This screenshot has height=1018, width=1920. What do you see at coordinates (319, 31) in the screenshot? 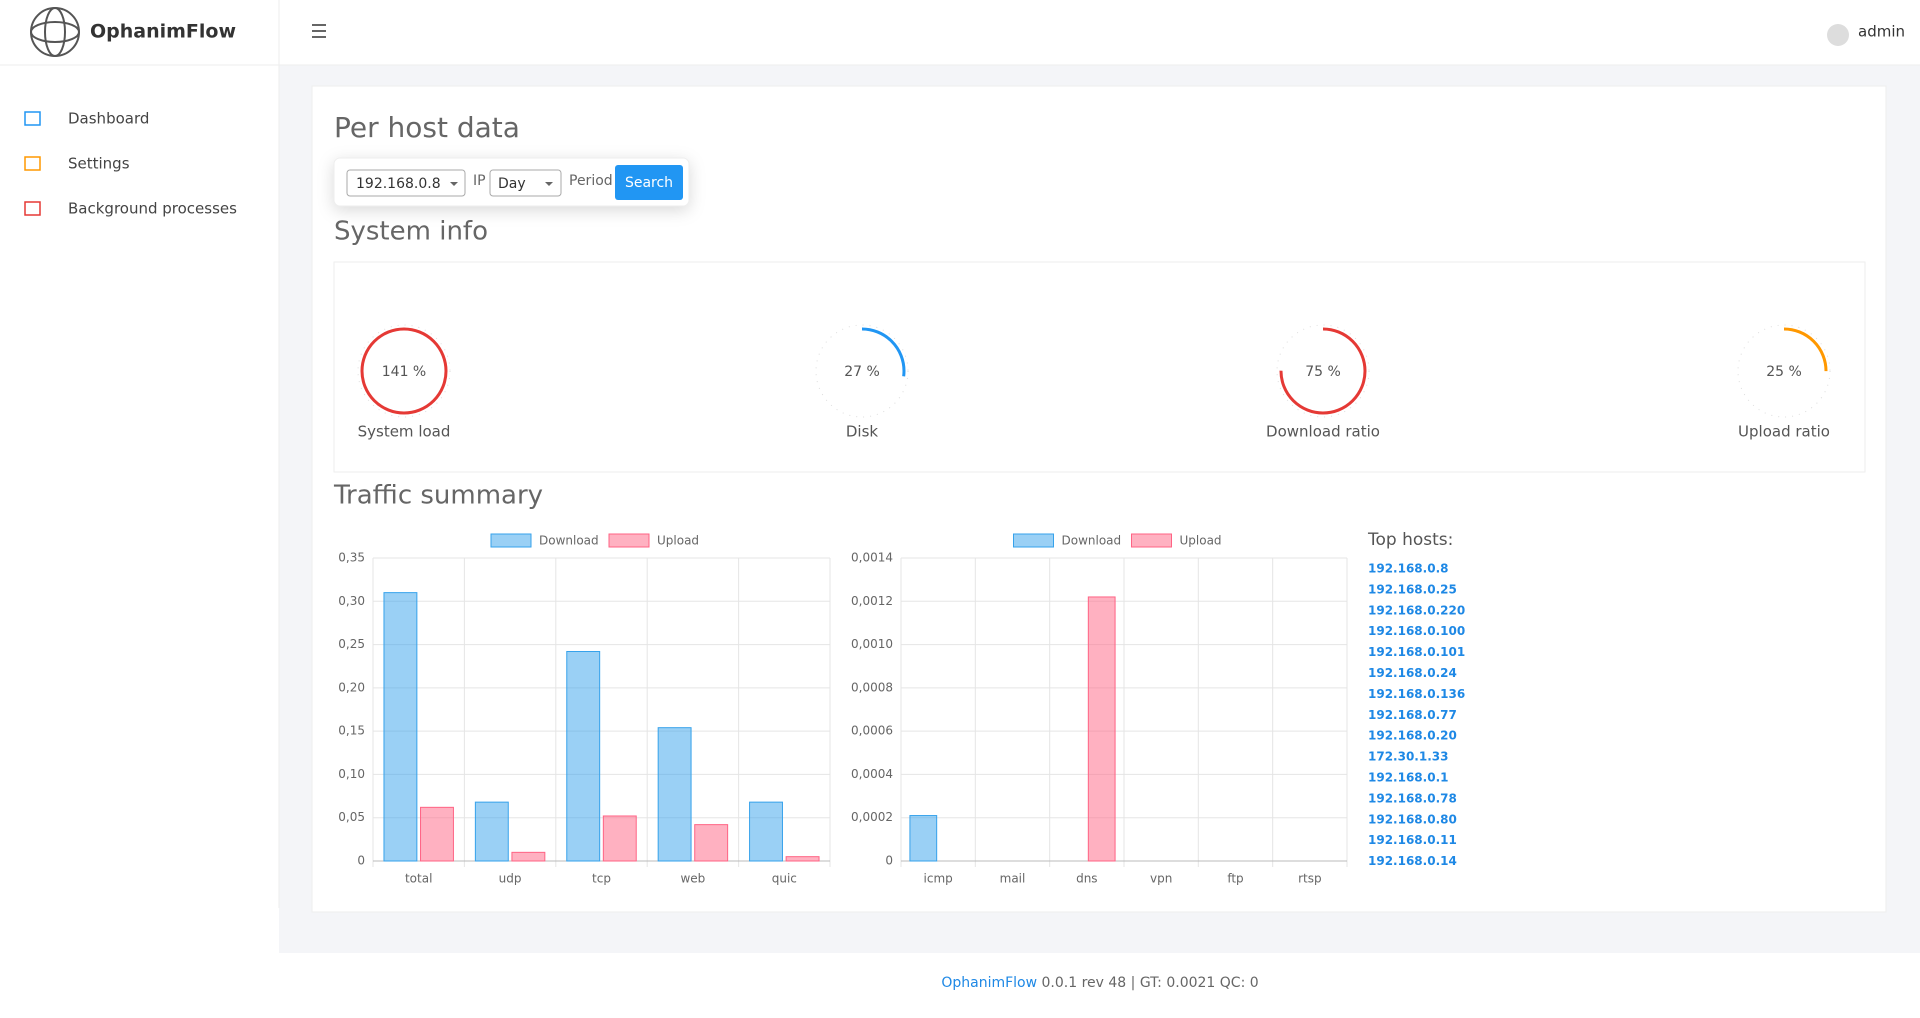
I see `menu-toggle` at bounding box center [319, 31].